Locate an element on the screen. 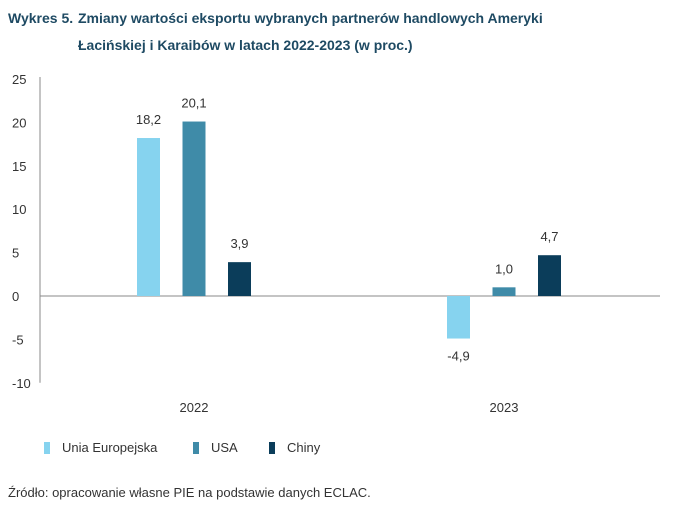 The width and height of the screenshot is (677, 529). y-tick-label: -5 is located at coordinates (18, 339).